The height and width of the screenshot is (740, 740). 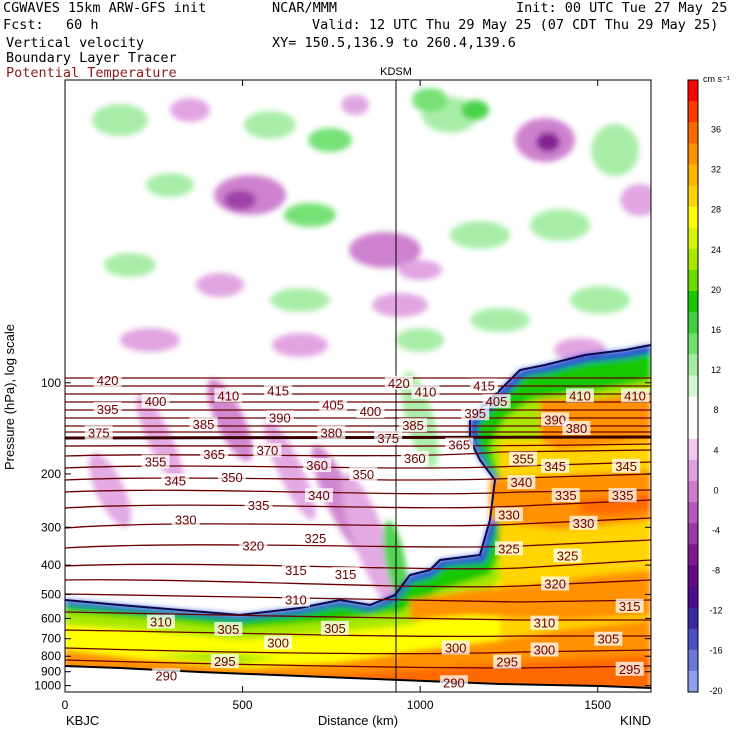 I want to click on colorbar-tick-label: -8, so click(x=716, y=571).